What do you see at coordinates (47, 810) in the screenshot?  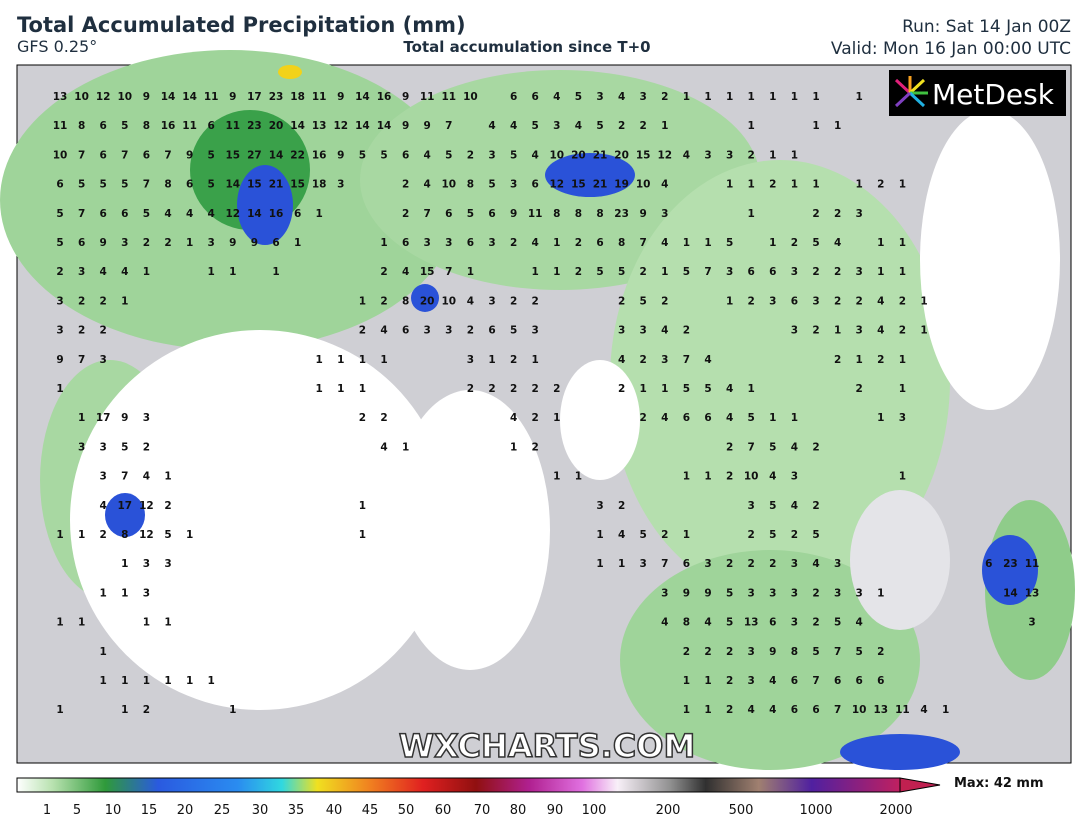 I see `colorbar-tick-label: 1` at bounding box center [47, 810].